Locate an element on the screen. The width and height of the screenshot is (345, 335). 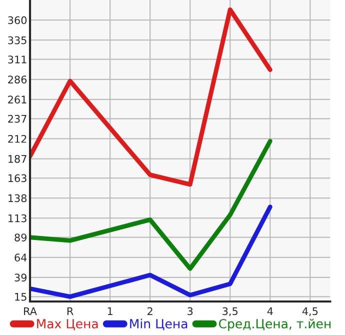
legend-label: Сред.Цена, т.йен is located at coordinates (274, 324).